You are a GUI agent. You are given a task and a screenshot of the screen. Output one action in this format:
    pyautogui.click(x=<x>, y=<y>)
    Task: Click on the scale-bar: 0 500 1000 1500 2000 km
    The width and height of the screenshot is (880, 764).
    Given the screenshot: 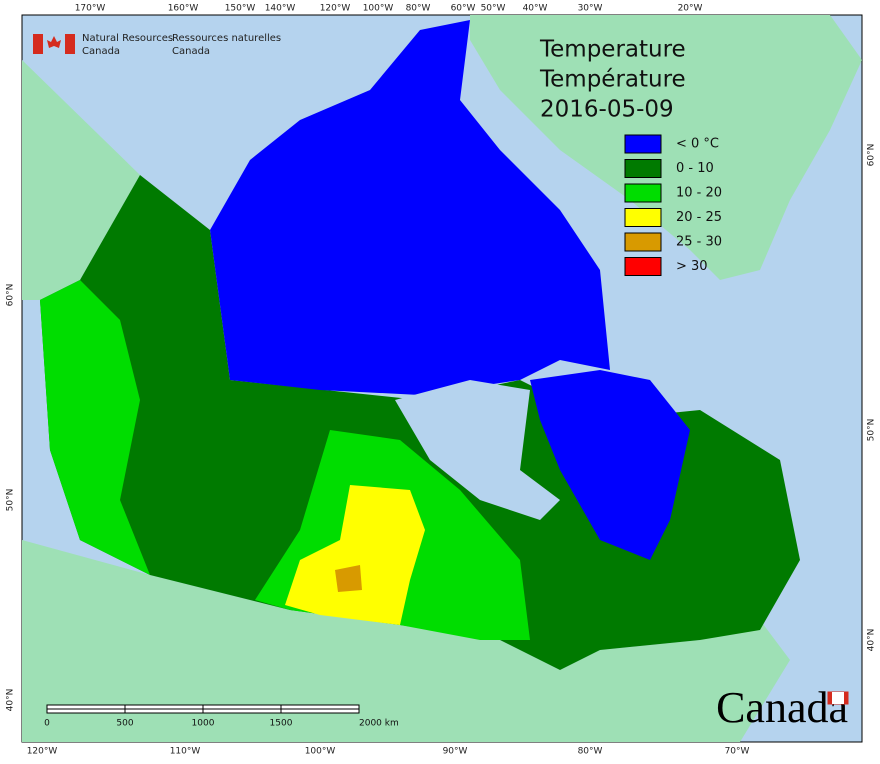 What is the action you would take?
    pyautogui.click(x=221, y=716)
    